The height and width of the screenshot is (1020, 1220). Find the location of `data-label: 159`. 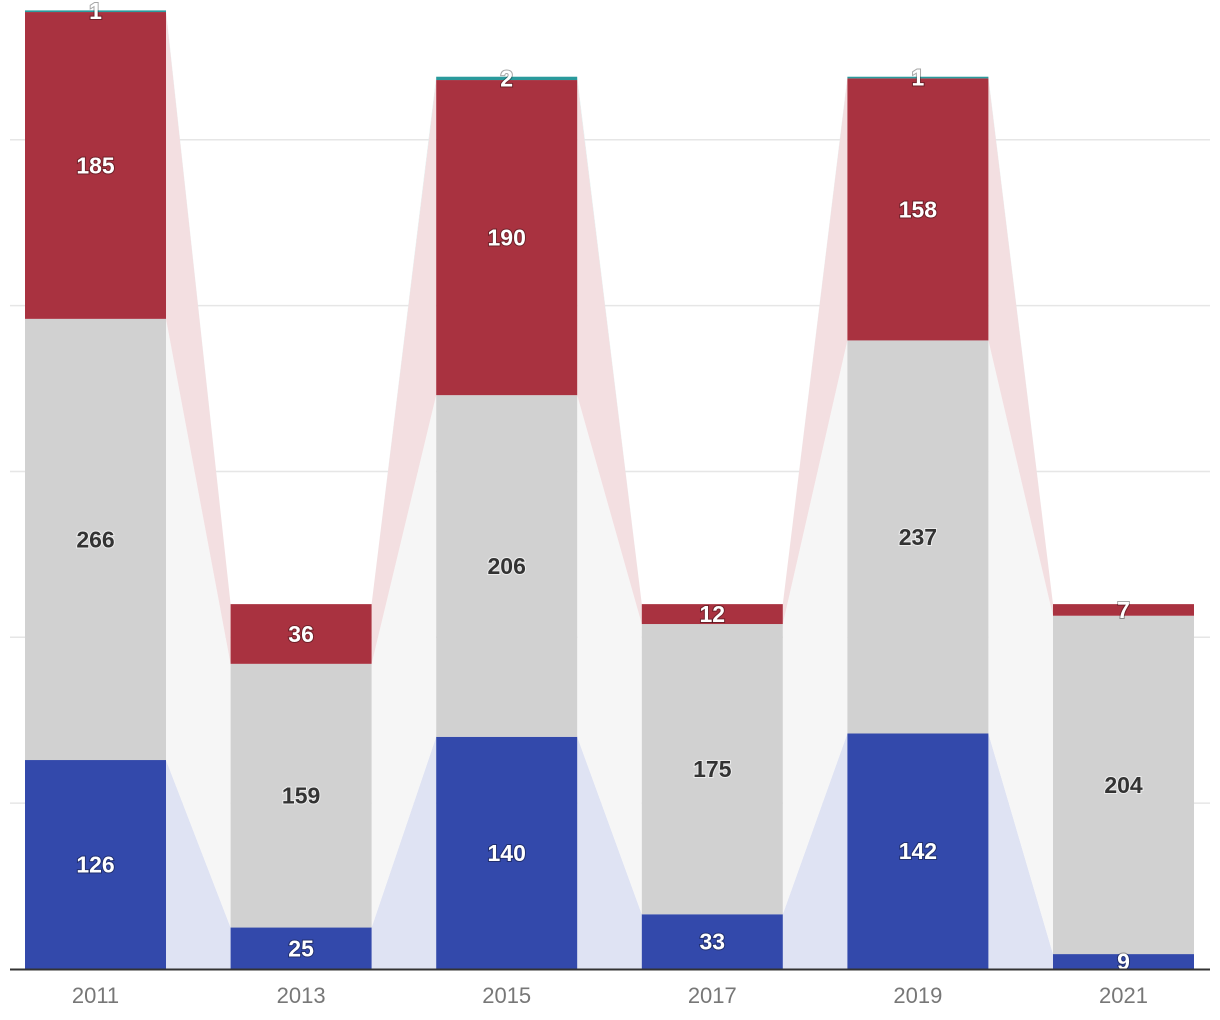

data-label: 159 is located at coordinates (301, 796).